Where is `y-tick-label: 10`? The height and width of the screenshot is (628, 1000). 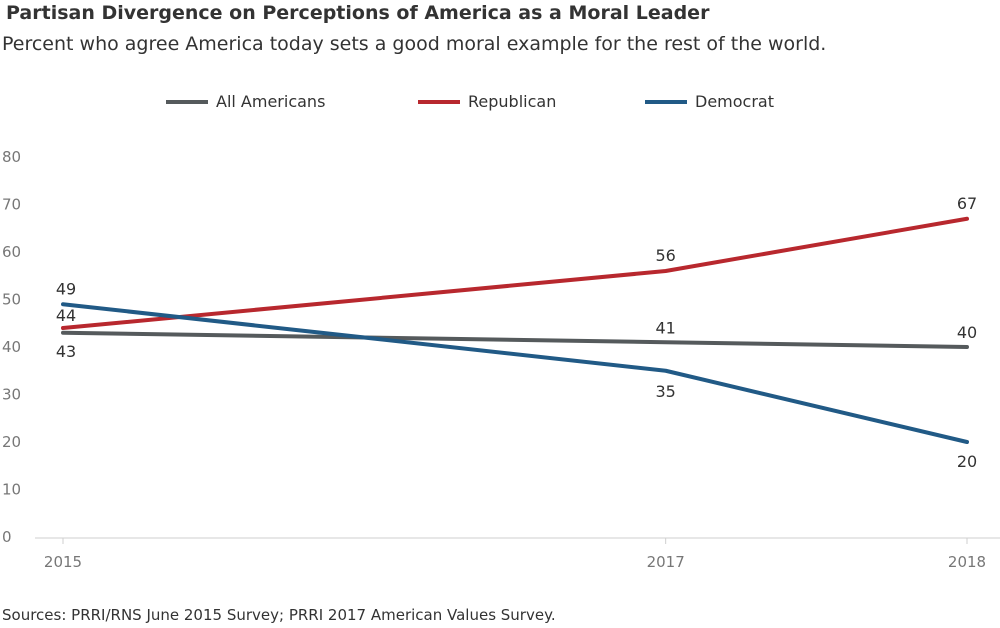
y-tick-label: 10 is located at coordinates (11, 490).